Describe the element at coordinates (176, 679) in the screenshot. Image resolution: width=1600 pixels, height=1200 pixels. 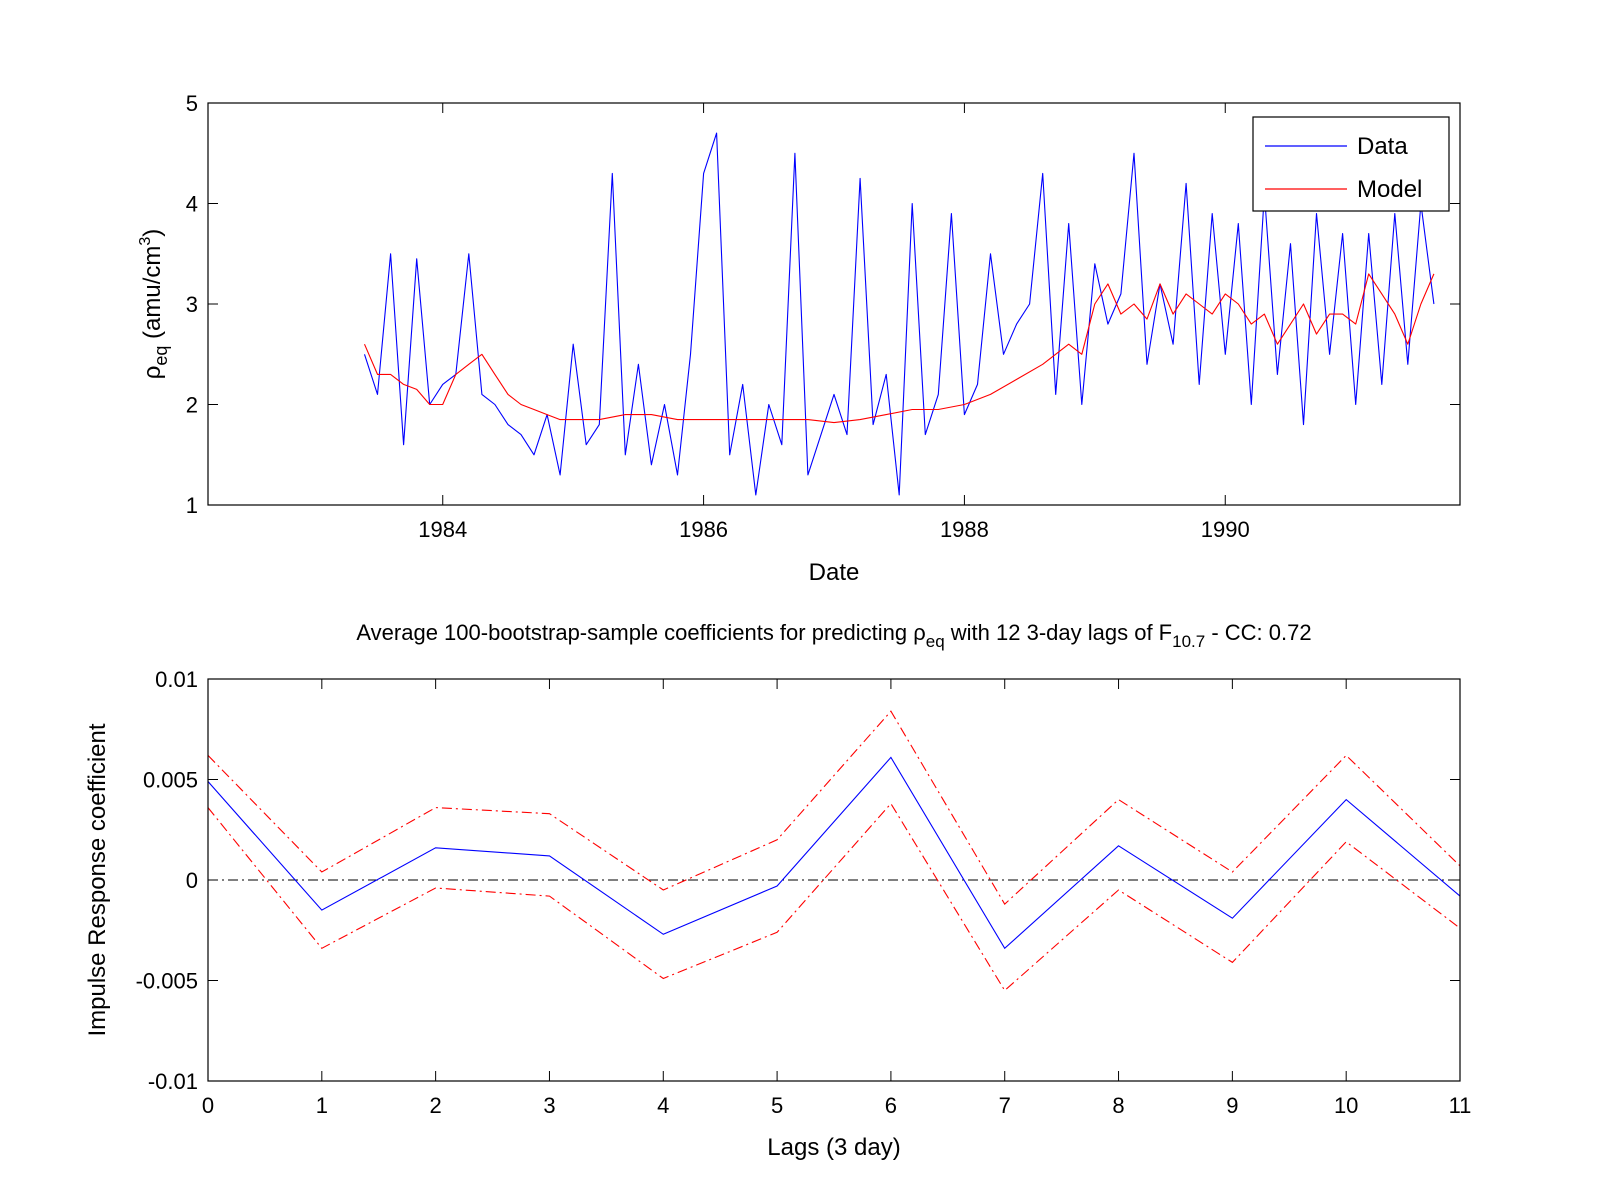
I see `bottom-y-tick-label: 0.01` at that location.